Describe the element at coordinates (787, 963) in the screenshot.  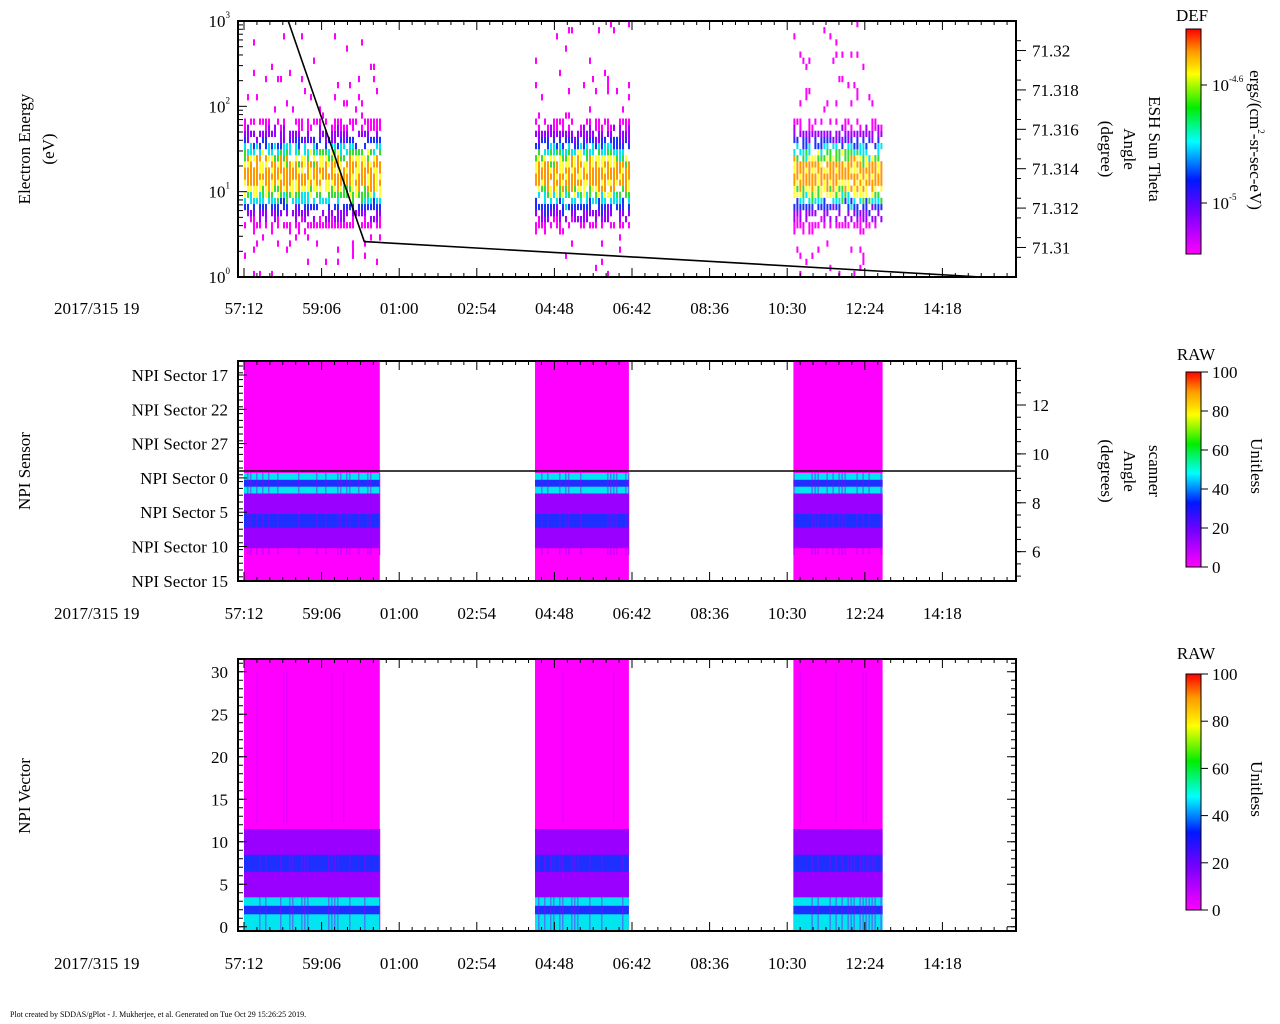
I see `p3-x-tick-label: 10:30` at that location.